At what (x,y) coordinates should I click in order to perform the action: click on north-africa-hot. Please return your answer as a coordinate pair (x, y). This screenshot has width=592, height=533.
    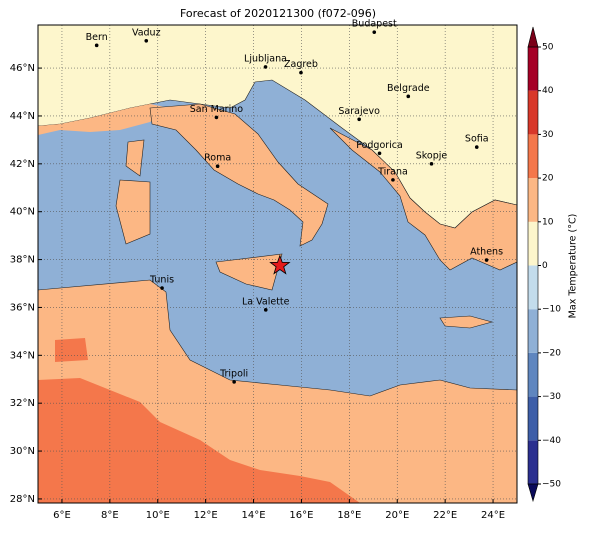
    Looking at the image, I should click on (199, 440).